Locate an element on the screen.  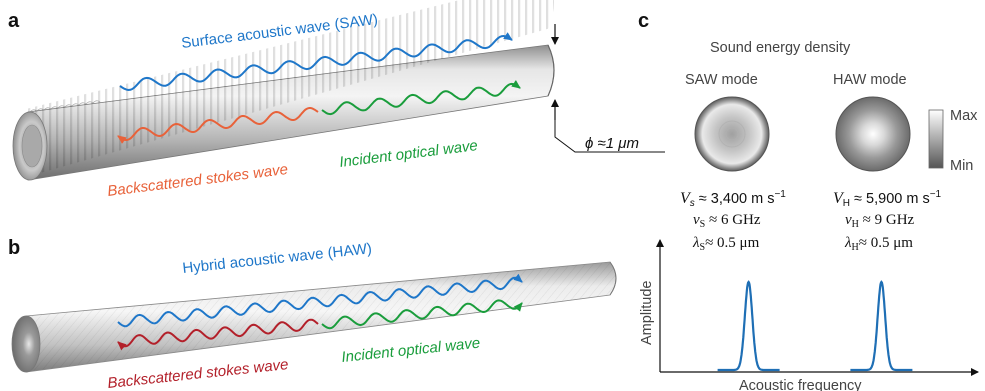
backscattered-wave-a is located at coordinates (218, 125).